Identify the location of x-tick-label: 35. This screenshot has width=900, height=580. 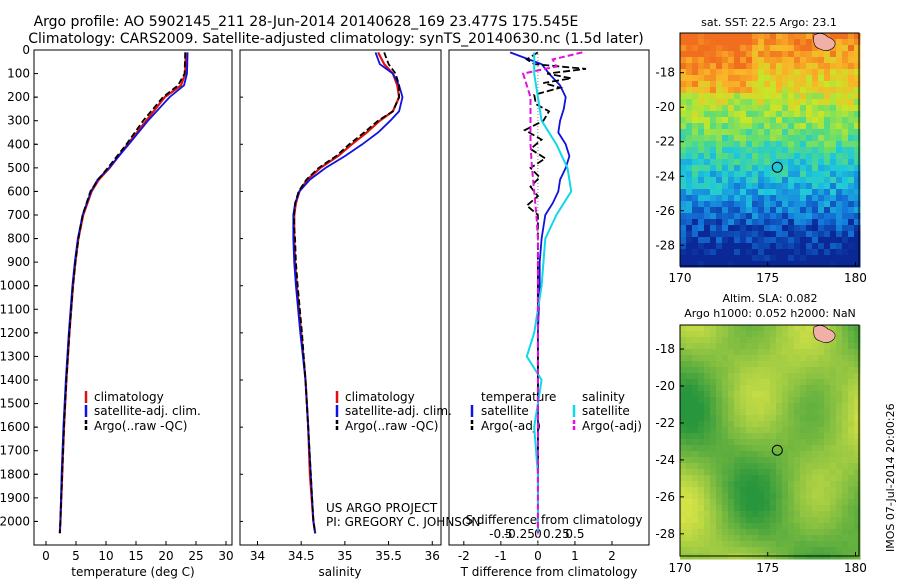
(344, 556).